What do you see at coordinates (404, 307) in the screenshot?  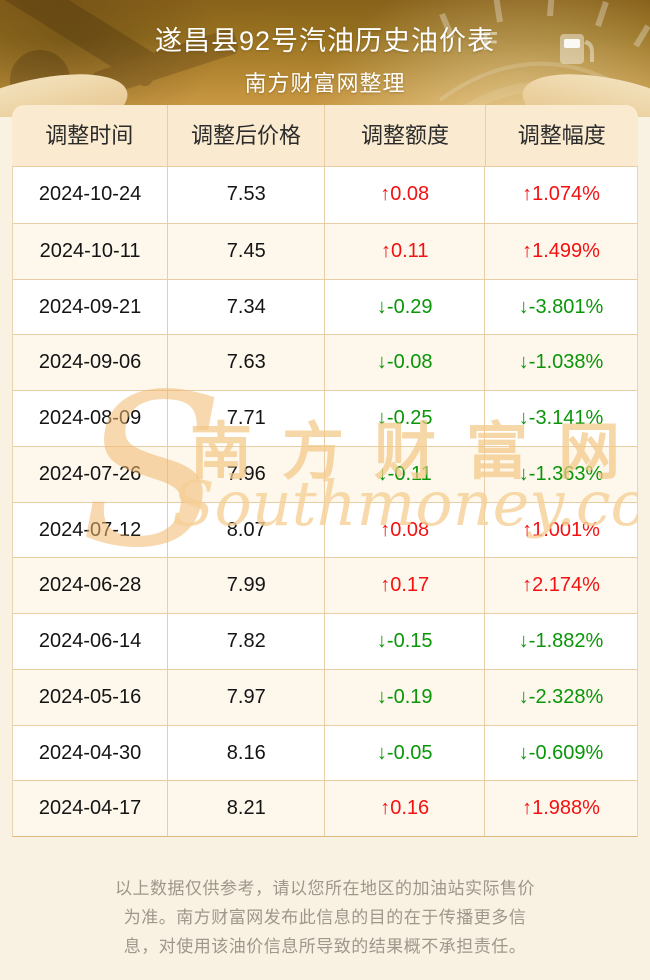 I see `change-cell: ↓-0.29` at bounding box center [404, 307].